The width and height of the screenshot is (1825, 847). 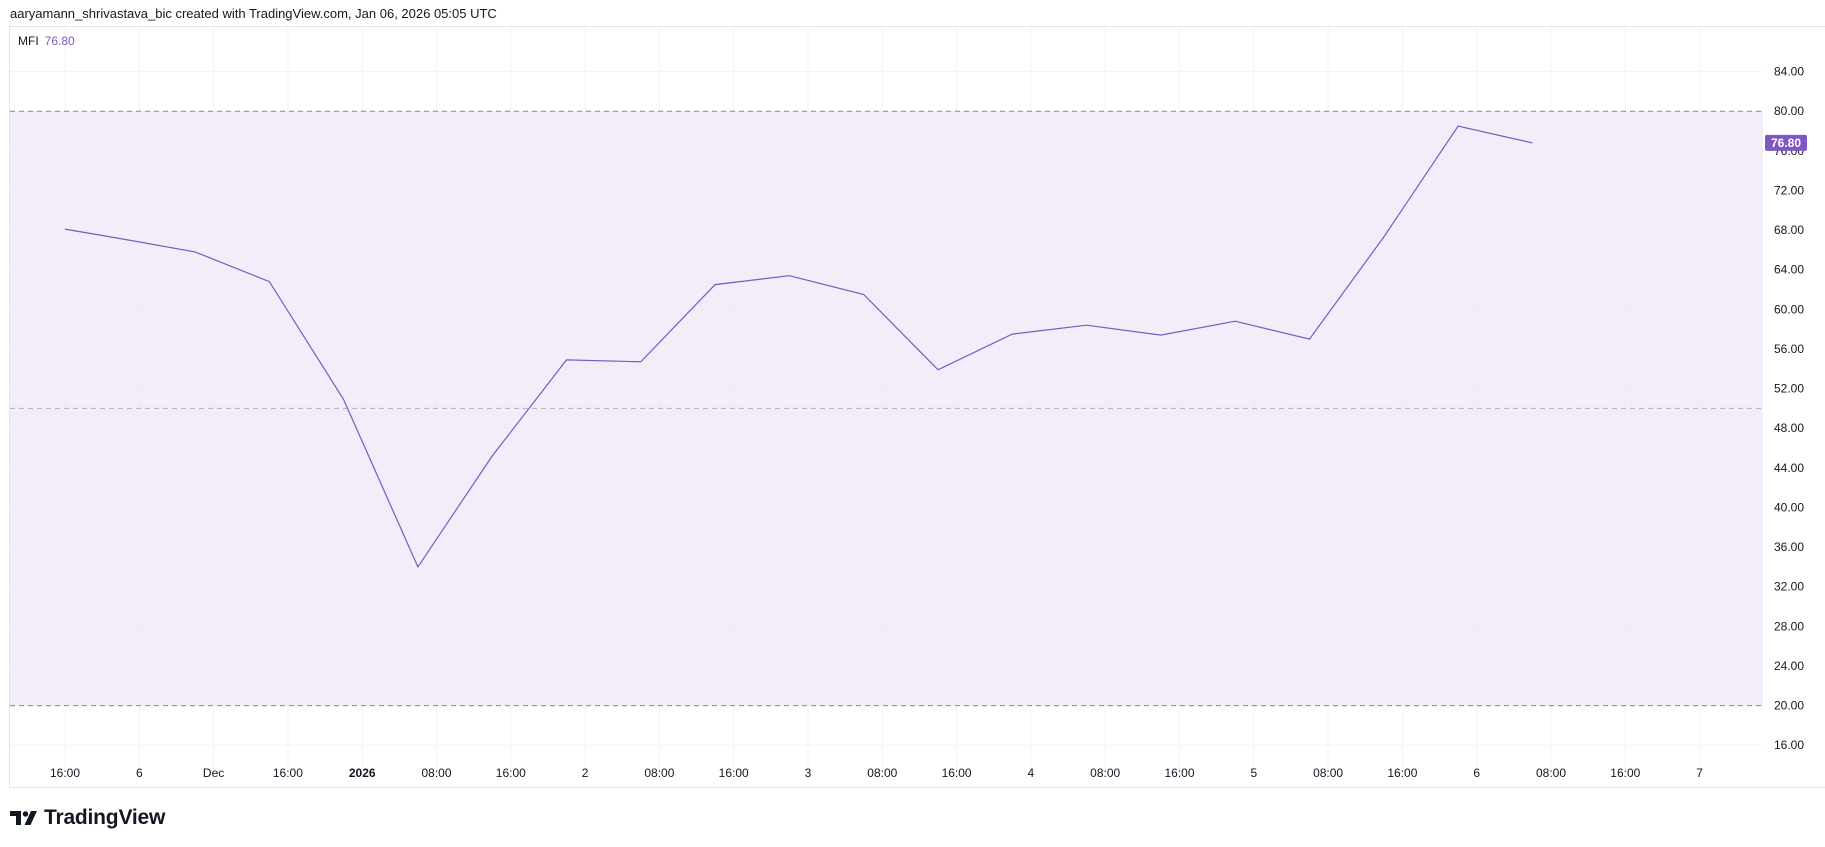 What do you see at coordinates (1789, 468) in the screenshot?
I see `y-tick-label: 44.00` at bounding box center [1789, 468].